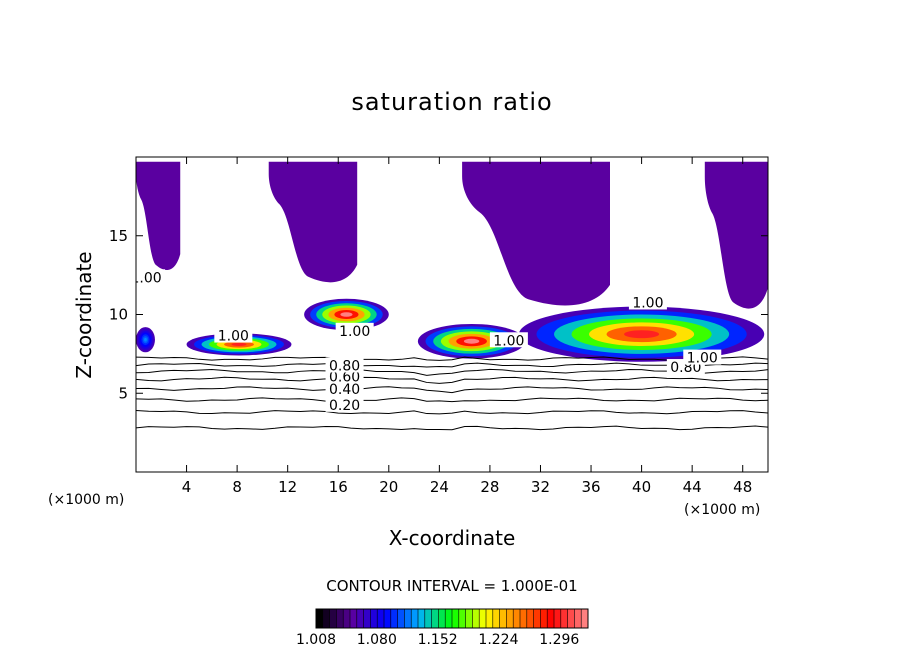 This screenshot has width=904, height=654. I want to click on x-tick-label: 44, so click(692, 487).